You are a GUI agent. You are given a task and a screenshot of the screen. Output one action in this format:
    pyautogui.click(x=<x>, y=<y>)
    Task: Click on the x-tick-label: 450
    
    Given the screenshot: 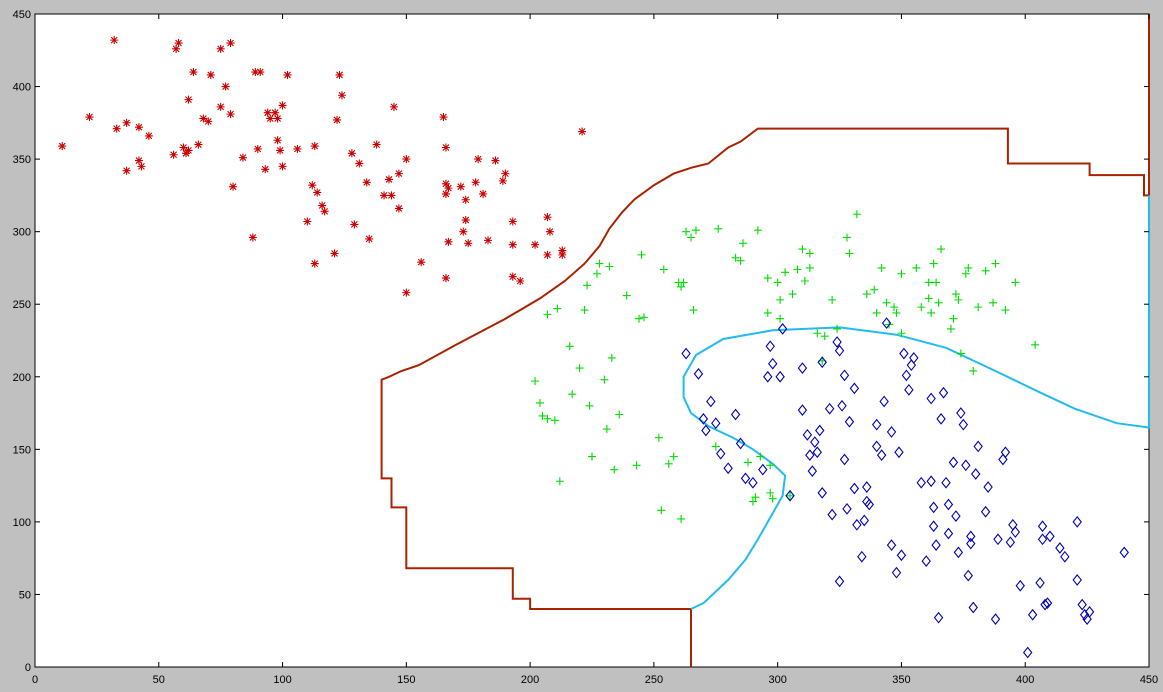 What is the action you would take?
    pyautogui.click(x=1149, y=680)
    